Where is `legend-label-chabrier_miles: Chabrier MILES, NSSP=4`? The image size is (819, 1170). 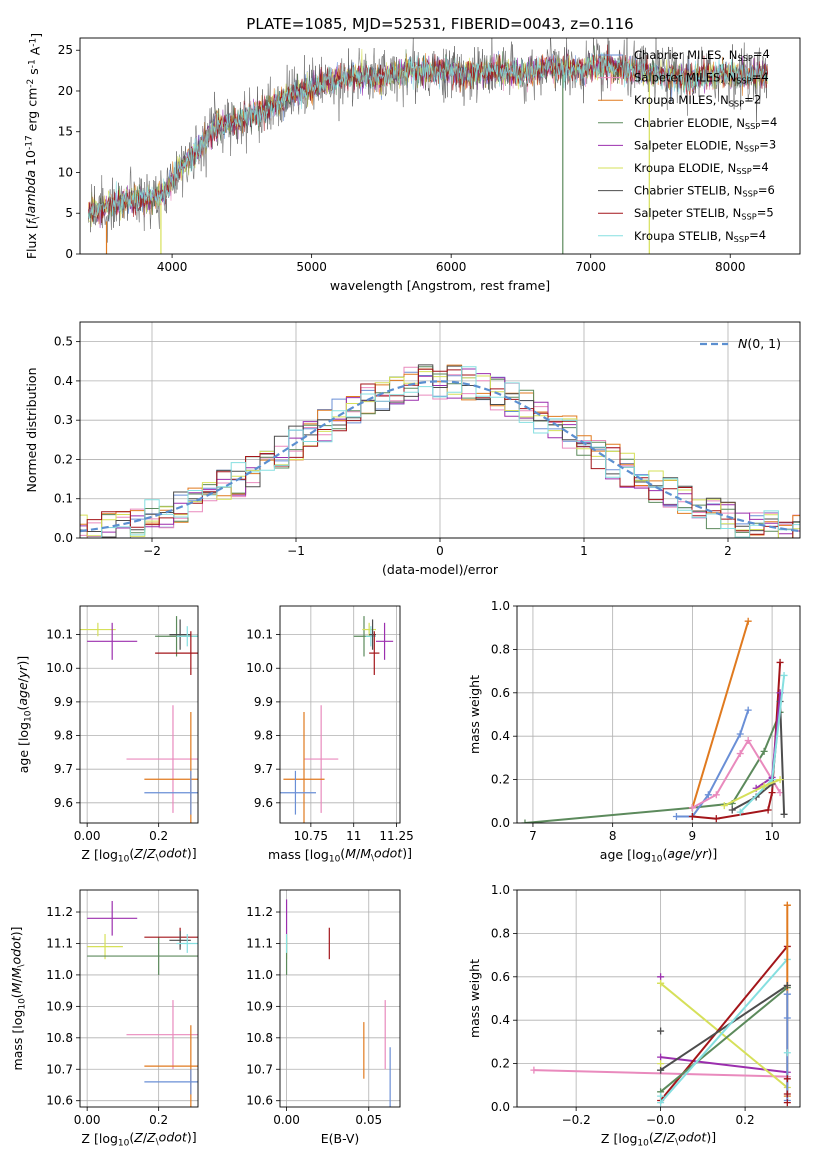 legend-label-chabrier_miles: Chabrier MILES, NSSP=4 is located at coordinates (702, 55).